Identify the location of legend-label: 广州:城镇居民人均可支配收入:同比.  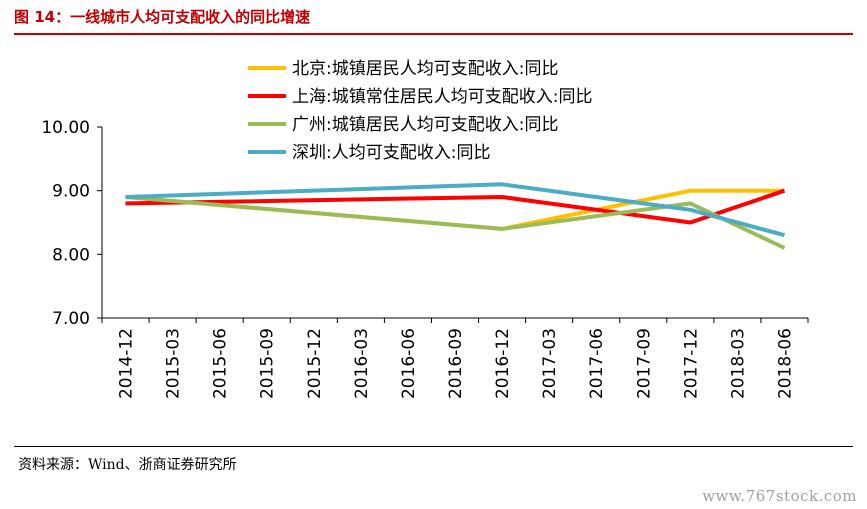
(425, 125).